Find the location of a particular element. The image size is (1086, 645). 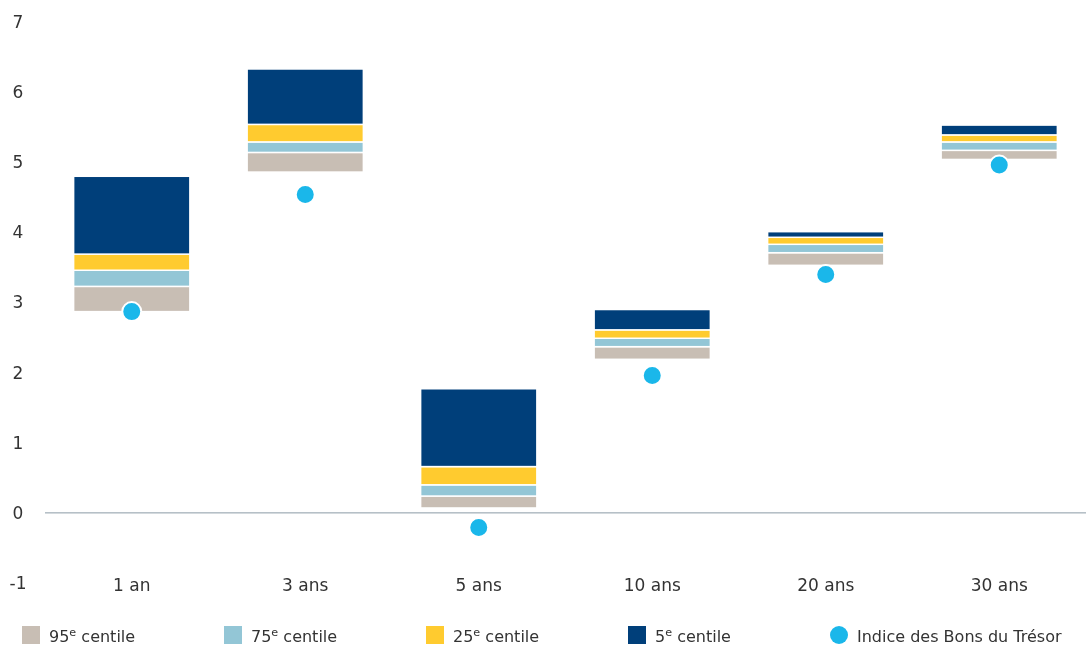

y-tick-label: -1 is located at coordinates (18, 582).